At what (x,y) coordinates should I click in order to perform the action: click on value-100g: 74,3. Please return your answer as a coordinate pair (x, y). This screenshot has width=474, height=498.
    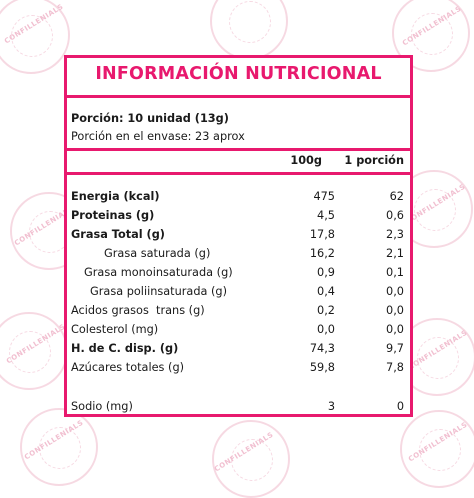
    Looking at the image, I should click on (322, 348).